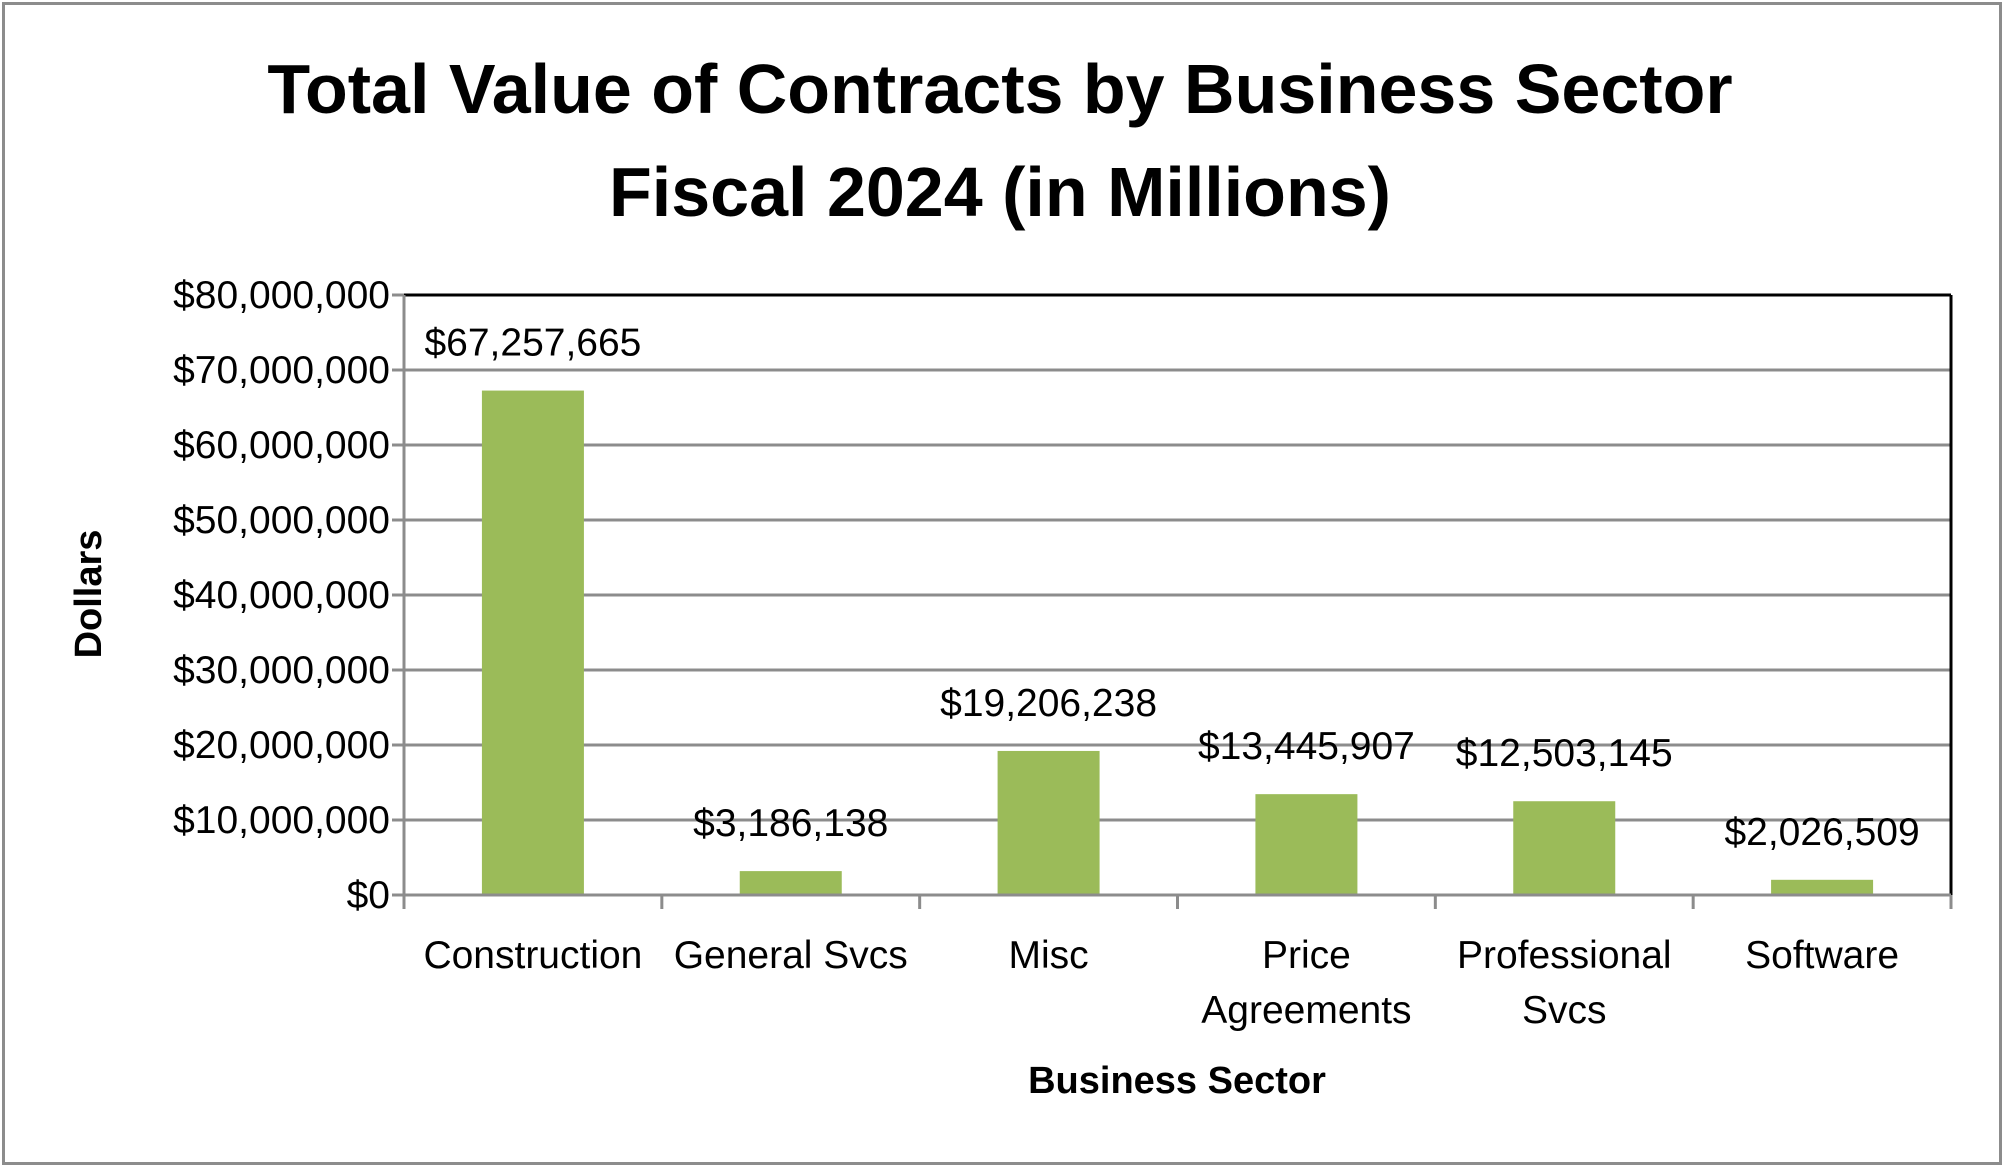 The height and width of the screenshot is (1165, 2002). I want to click on x-tick-label: Professional Svcs, so click(1564, 983).